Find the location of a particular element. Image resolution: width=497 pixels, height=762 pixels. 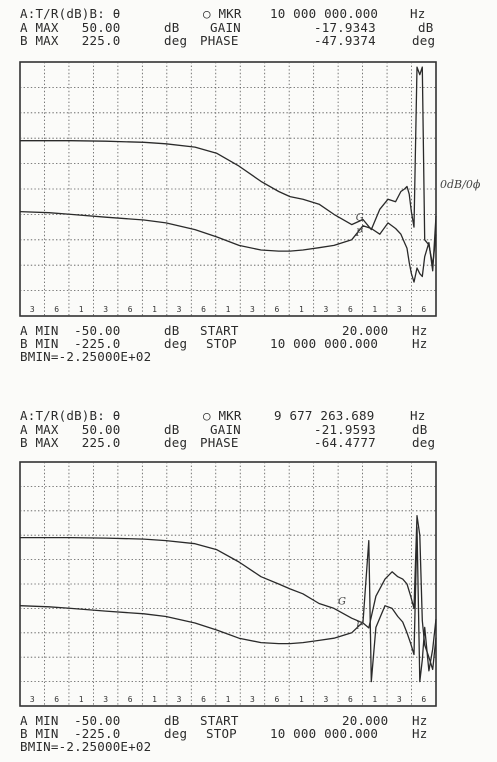

panel2-stop-value: 10 000 000.000 is located at coordinates (324, 733).